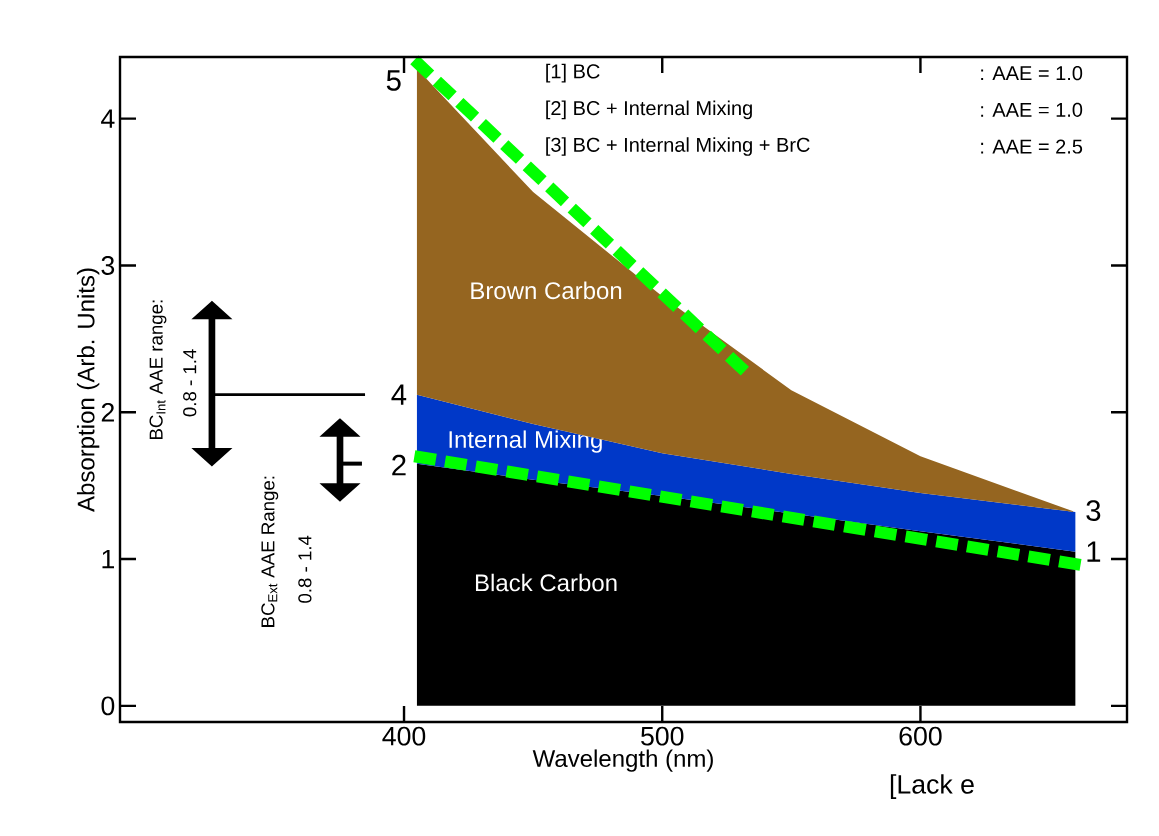  What do you see at coordinates (678, 146) in the screenshot?
I see `annotation: [3] BC + Internal Mixing + BrC` at bounding box center [678, 146].